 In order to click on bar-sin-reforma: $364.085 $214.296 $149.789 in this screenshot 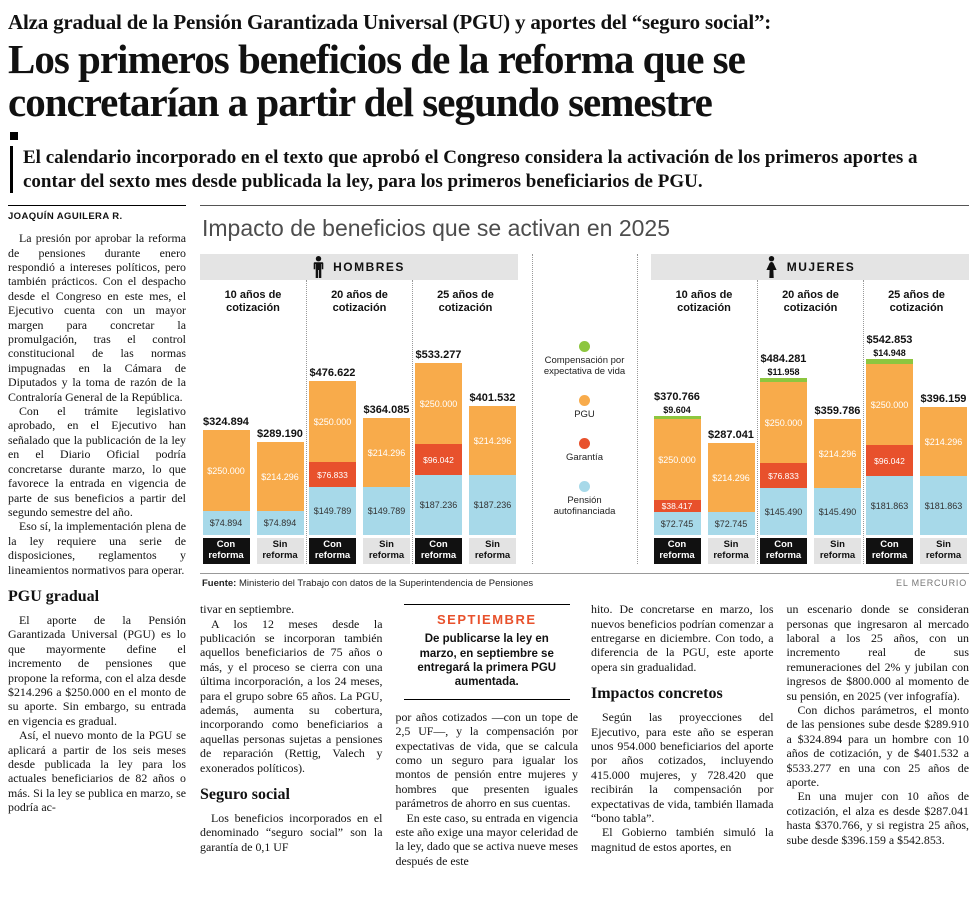, I will do `click(386, 470)`.